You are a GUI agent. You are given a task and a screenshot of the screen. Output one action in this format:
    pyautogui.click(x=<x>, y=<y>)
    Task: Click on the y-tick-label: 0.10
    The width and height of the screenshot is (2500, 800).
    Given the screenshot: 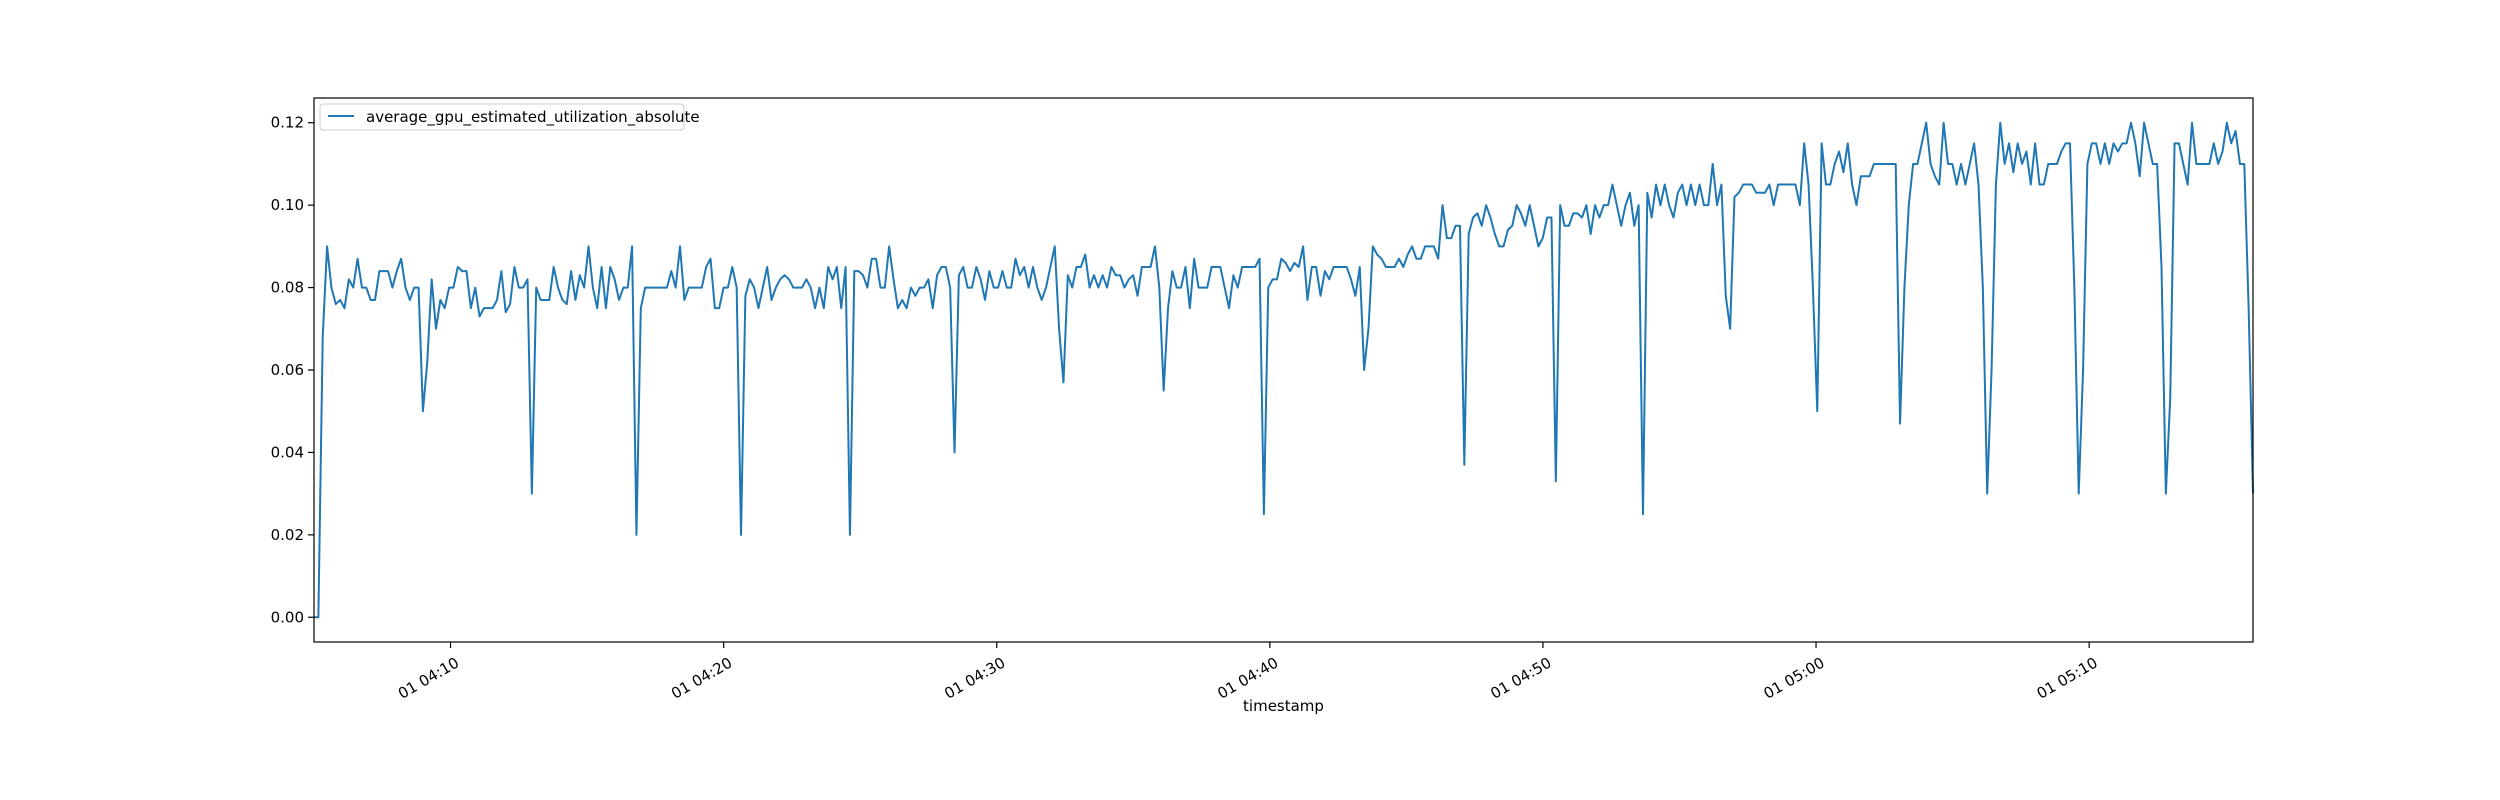 What is the action you would take?
    pyautogui.click(x=287, y=205)
    